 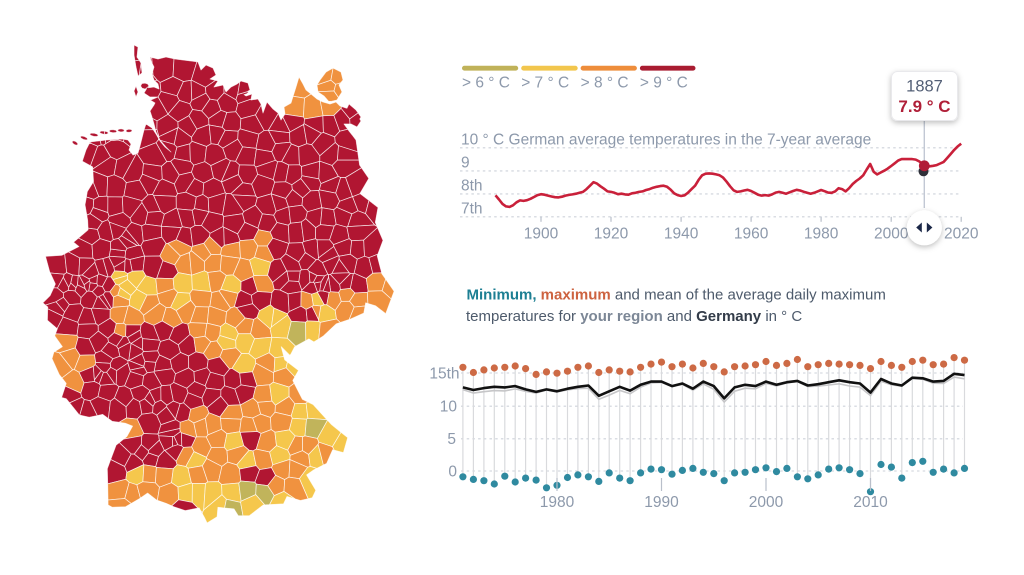 What do you see at coordinates (961, 234) in the screenshot?
I see `svg-text: 2020` at bounding box center [961, 234].